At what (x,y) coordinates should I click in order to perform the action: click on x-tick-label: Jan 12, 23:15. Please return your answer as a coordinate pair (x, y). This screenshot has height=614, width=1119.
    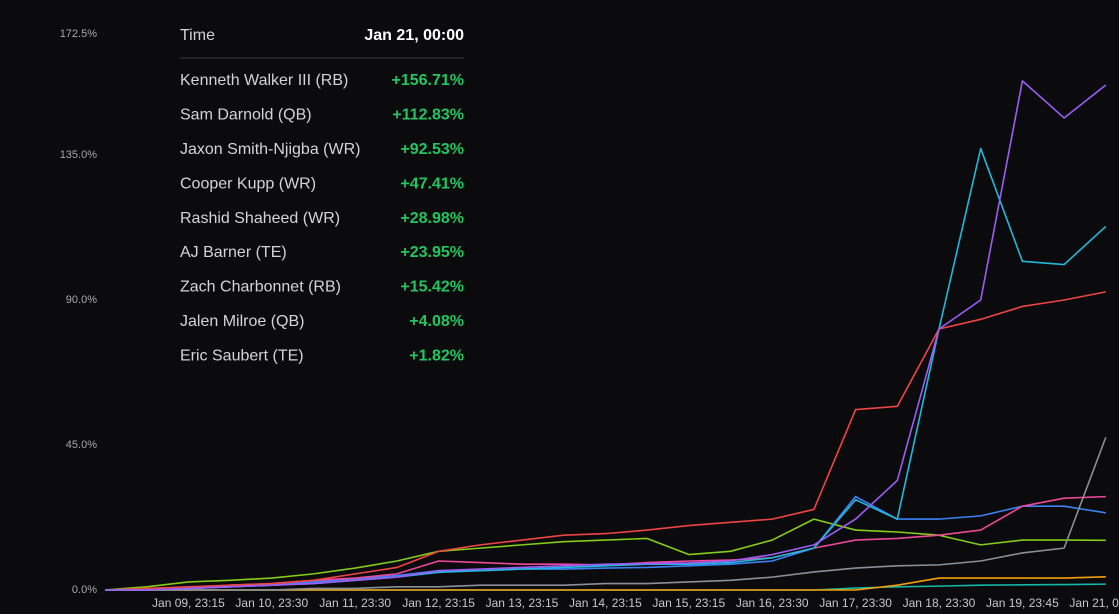
    Looking at the image, I should click on (438, 603).